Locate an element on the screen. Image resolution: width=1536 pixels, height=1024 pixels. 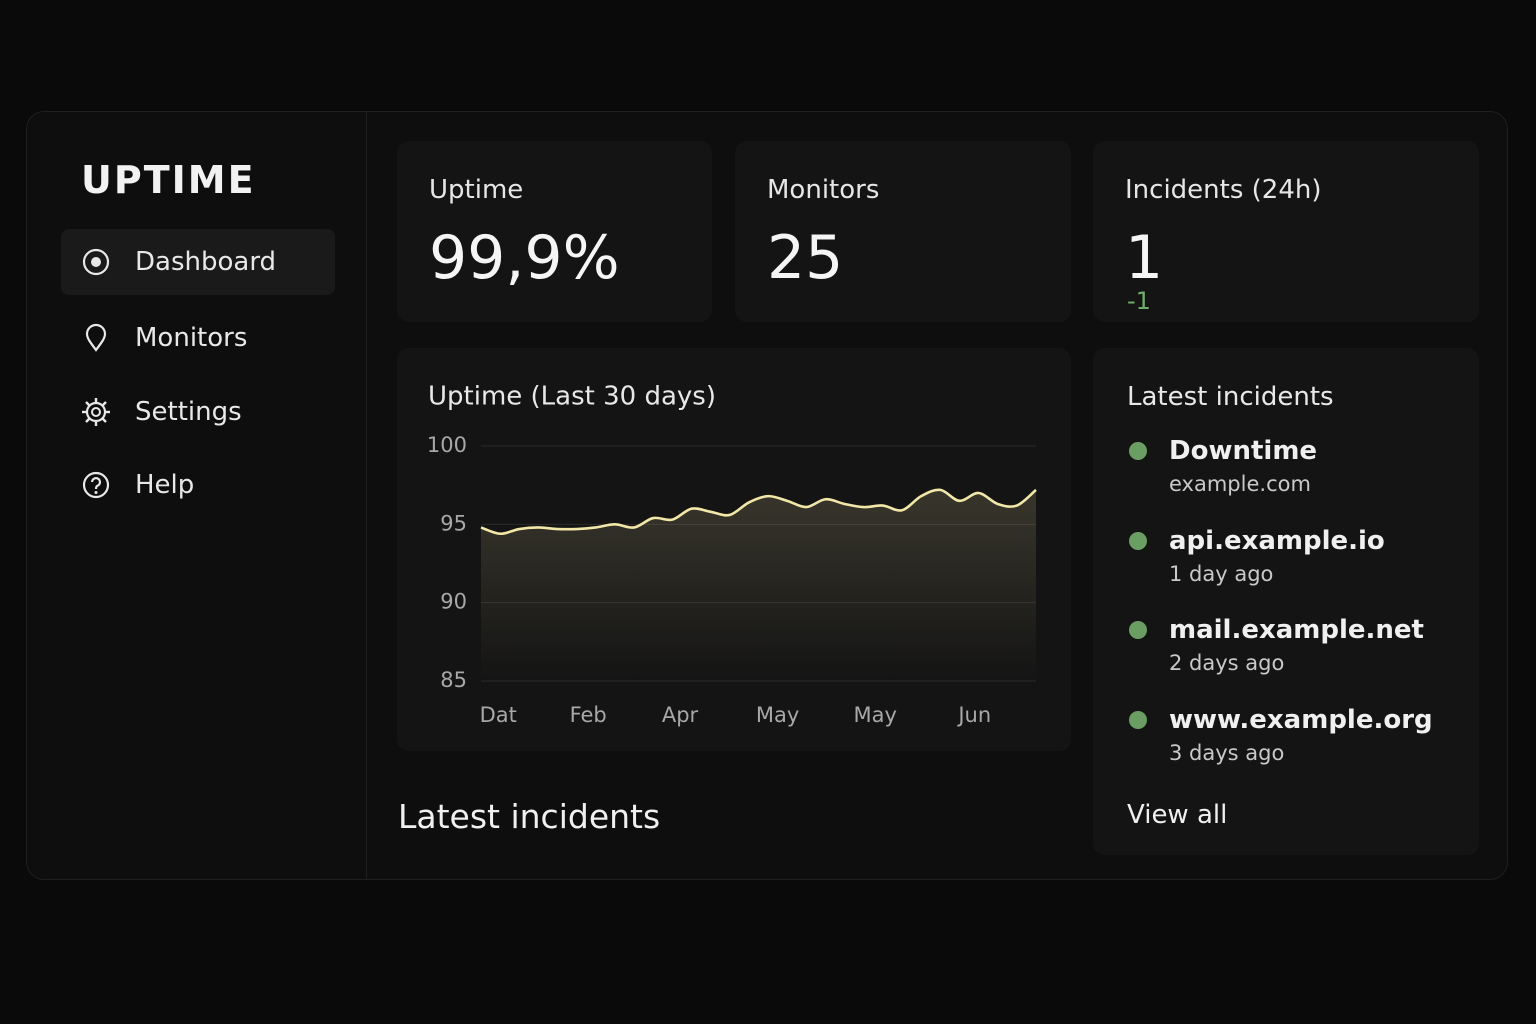
stat-card: Incidents (24h) 1 -1 is located at coordinates (1286, 231).